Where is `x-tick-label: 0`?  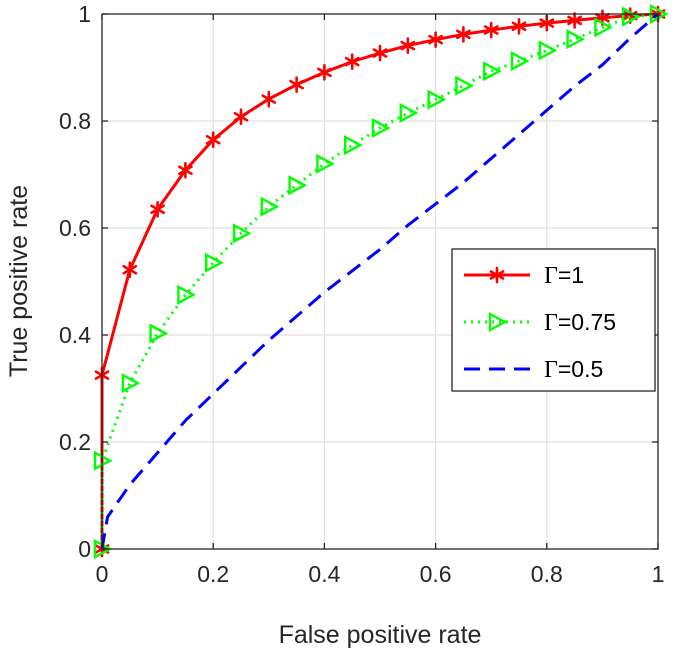 x-tick-label: 0 is located at coordinates (102, 574).